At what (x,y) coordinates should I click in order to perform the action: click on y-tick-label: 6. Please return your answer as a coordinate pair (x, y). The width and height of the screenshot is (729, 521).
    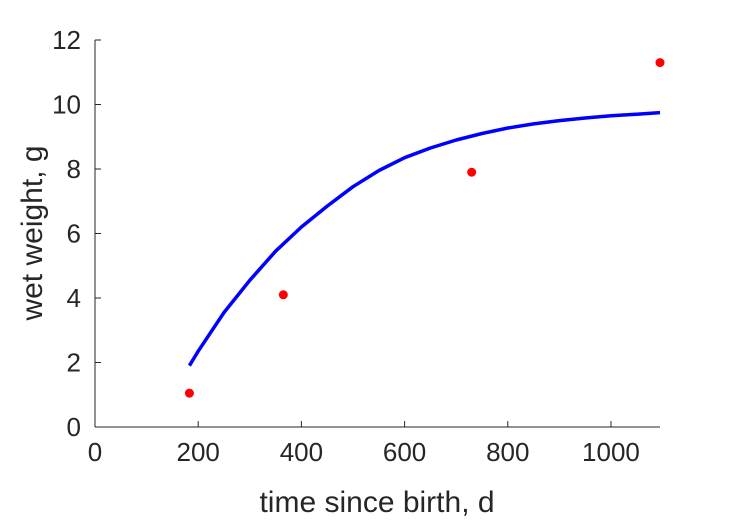
    Looking at the image, I should click on (74, 234).